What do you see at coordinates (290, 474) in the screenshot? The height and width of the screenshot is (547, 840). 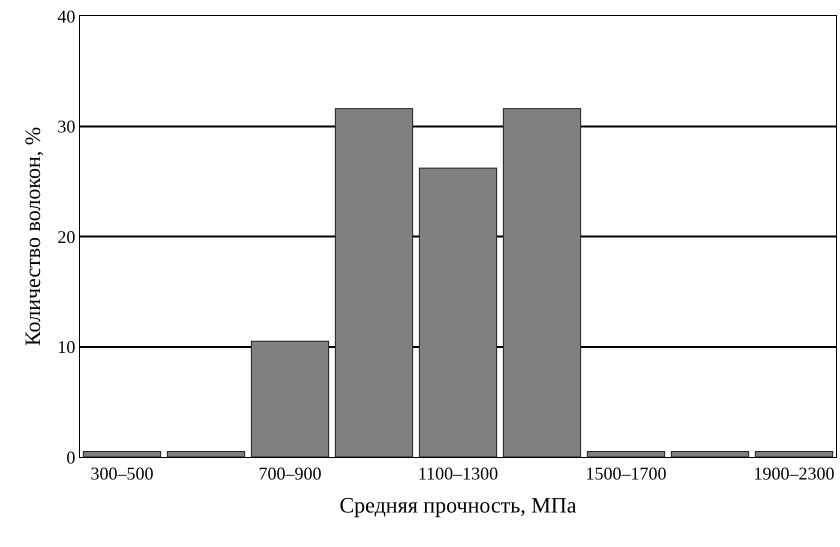 I see `x-tick-label: 700–900` at bounding box center [290, 474].